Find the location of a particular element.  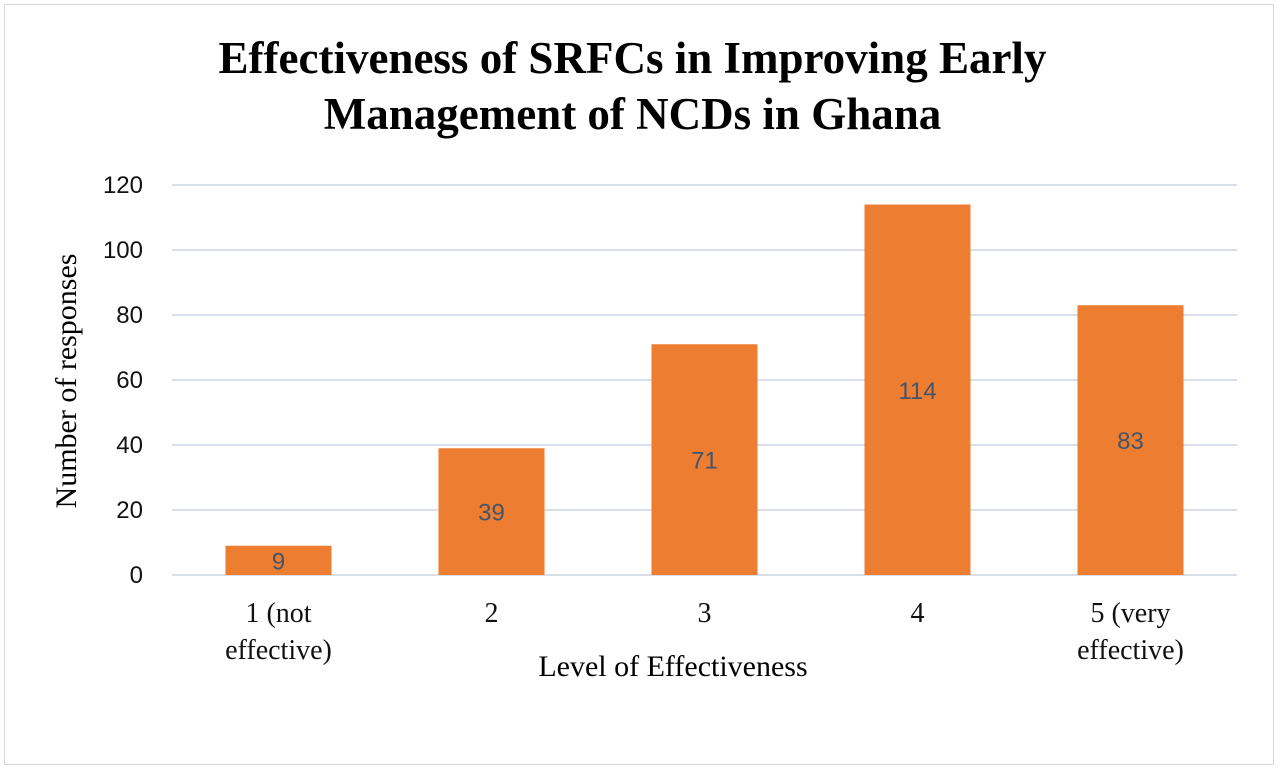

data-label: 39 is located at coordinates (491, 513).